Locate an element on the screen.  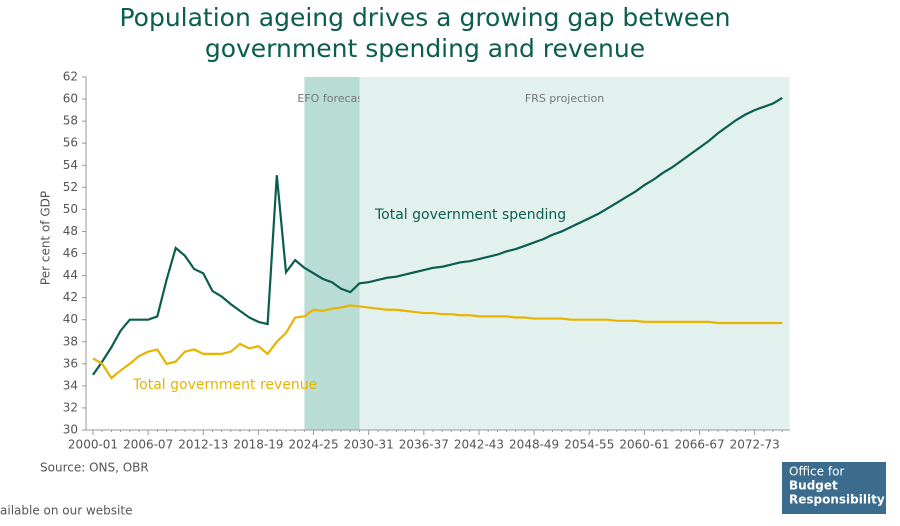
y-tick-label: 58 is located at coordinates (70, 121).